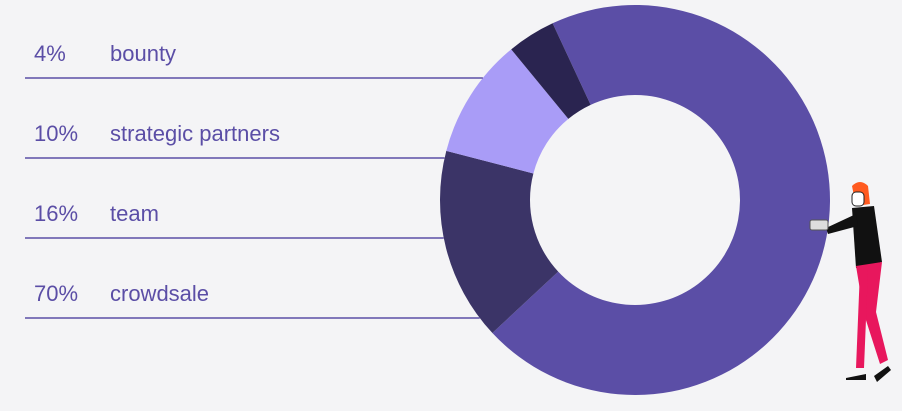 The image size is (902, 411). Describe the element at coordinates (56, 293) in the screenshot. I see `legend-value: 70%` at that location.